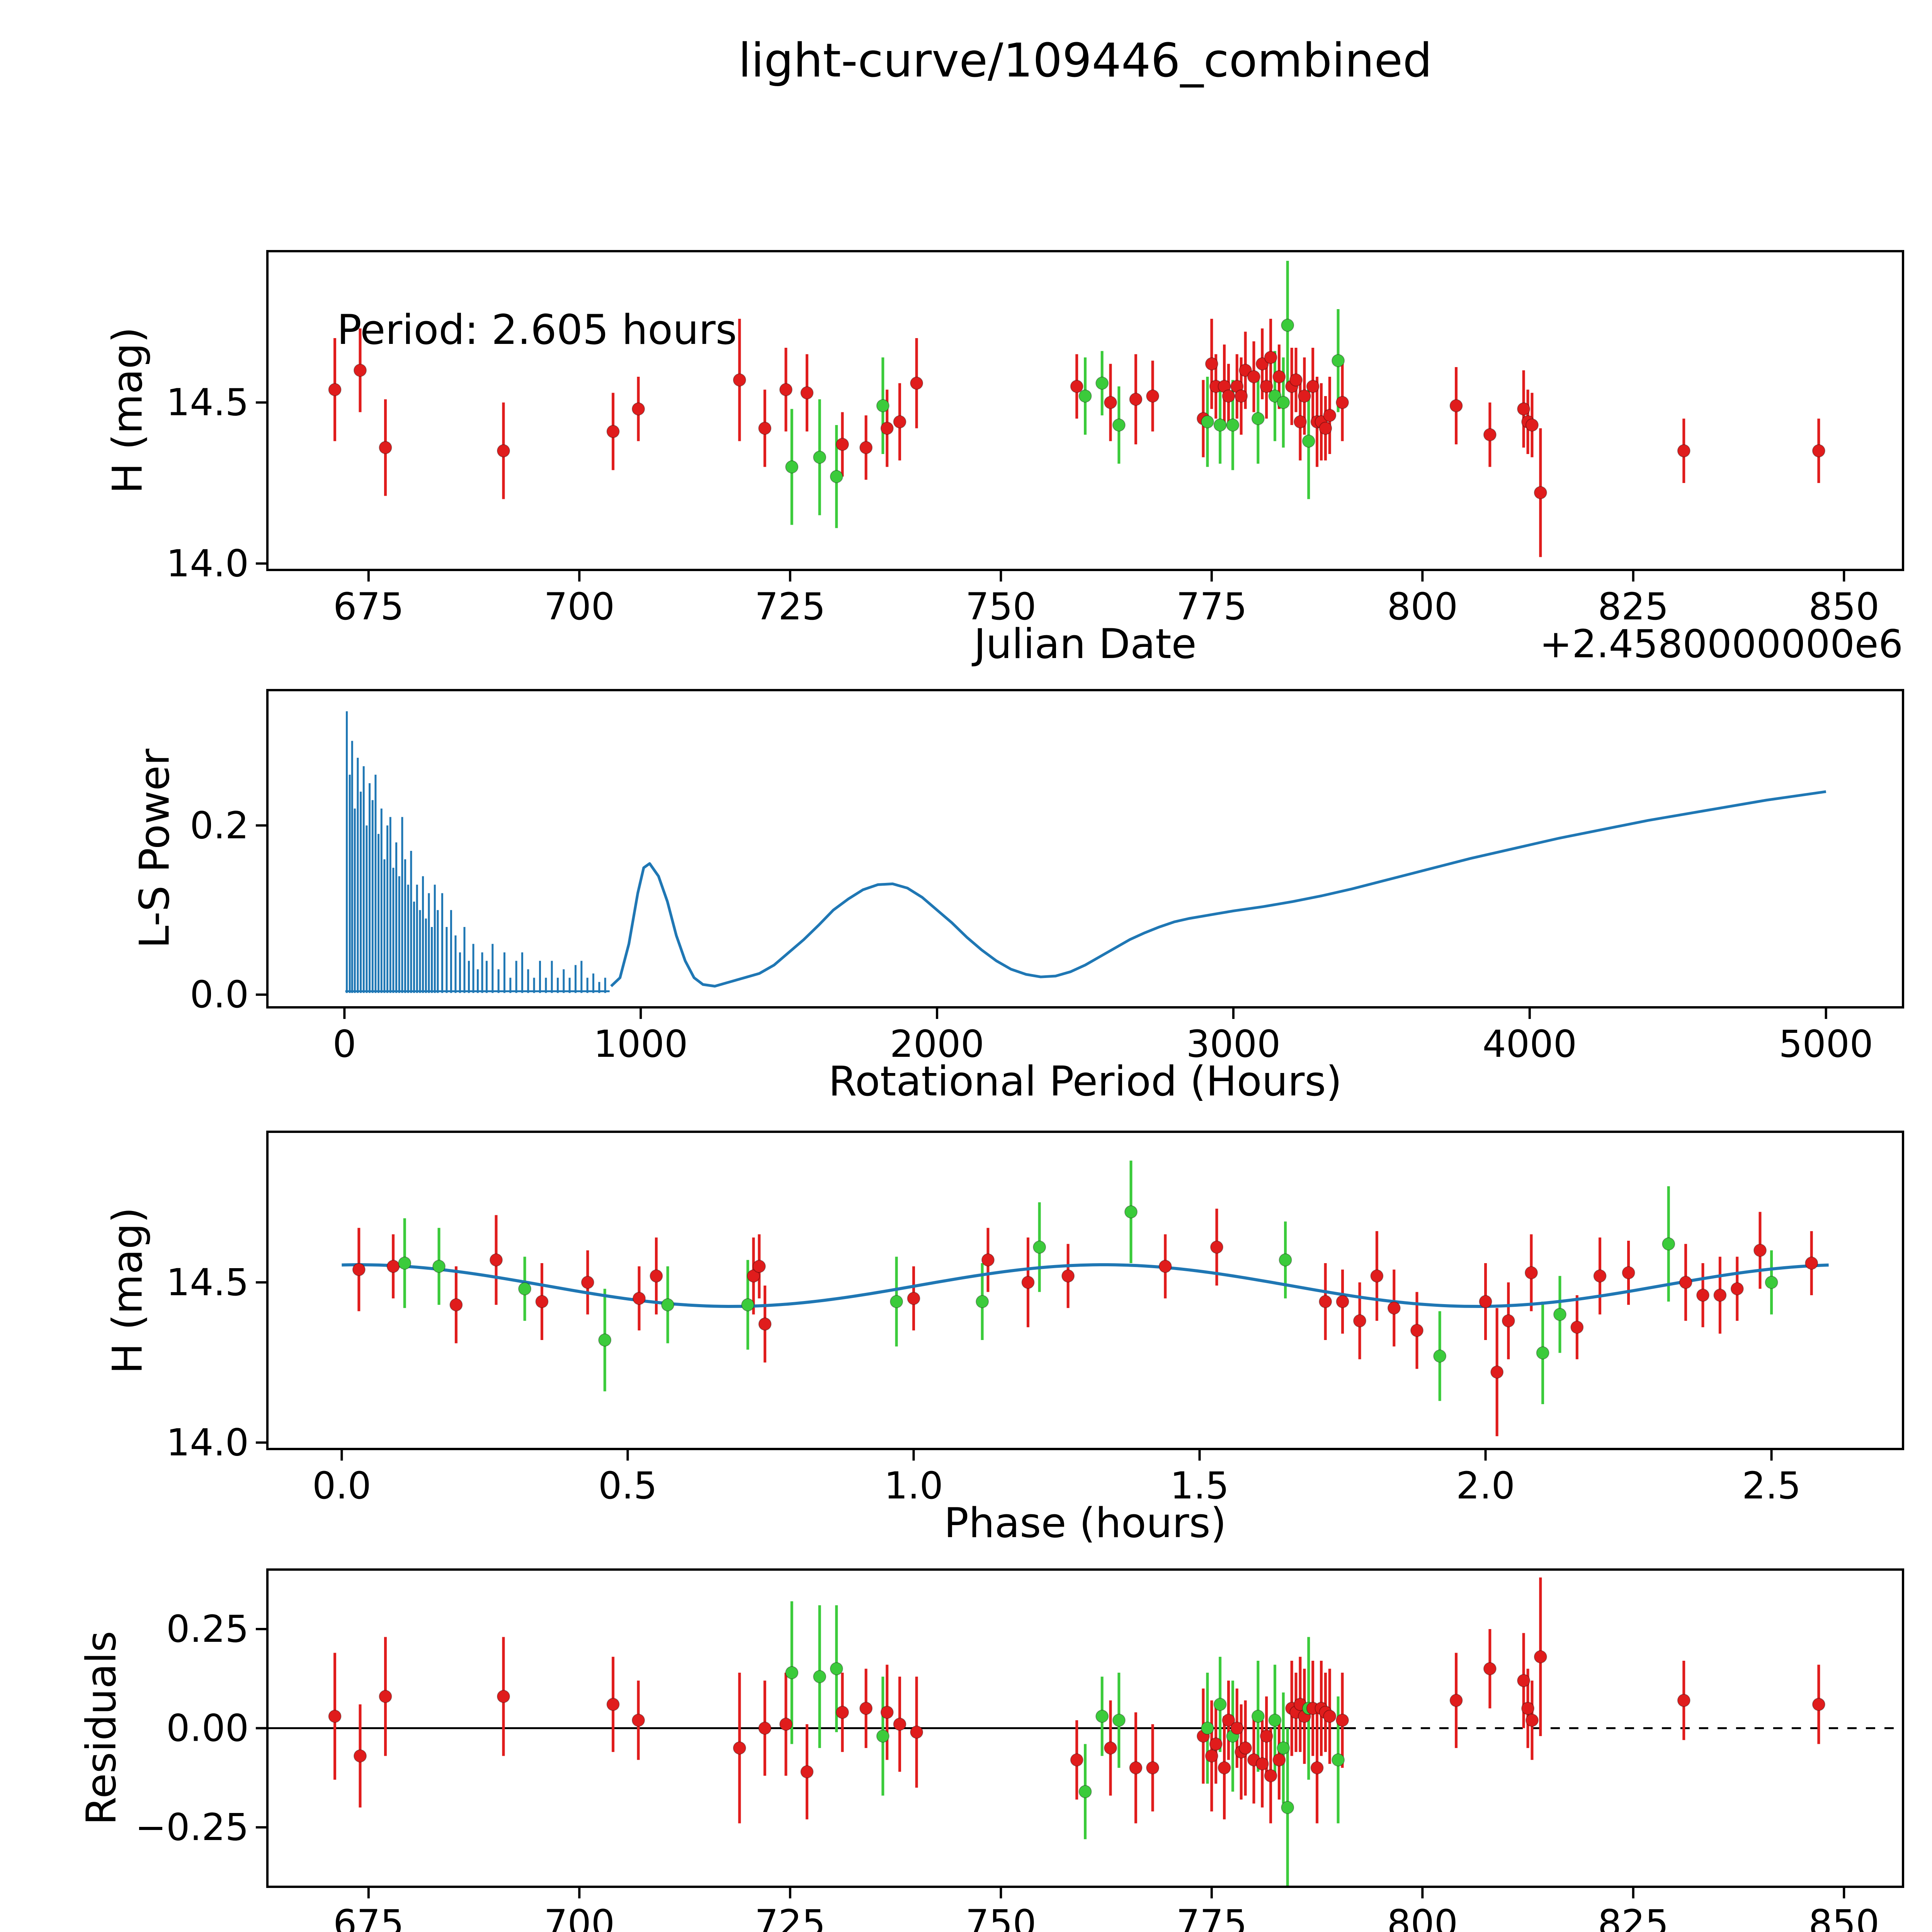 Image resolution: width=1932 pixels, height=1932 pixels. Describe the element at coordinates (1085, 1285) in the screenshot. I see `sinusoid-fit-line` at that location.